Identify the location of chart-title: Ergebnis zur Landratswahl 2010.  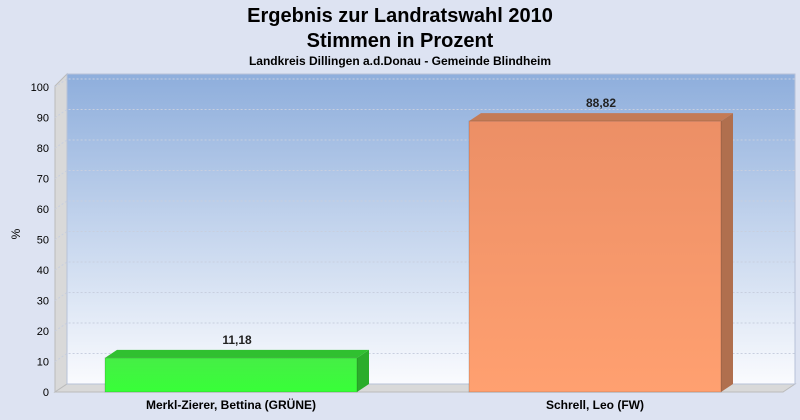
(400, 16).